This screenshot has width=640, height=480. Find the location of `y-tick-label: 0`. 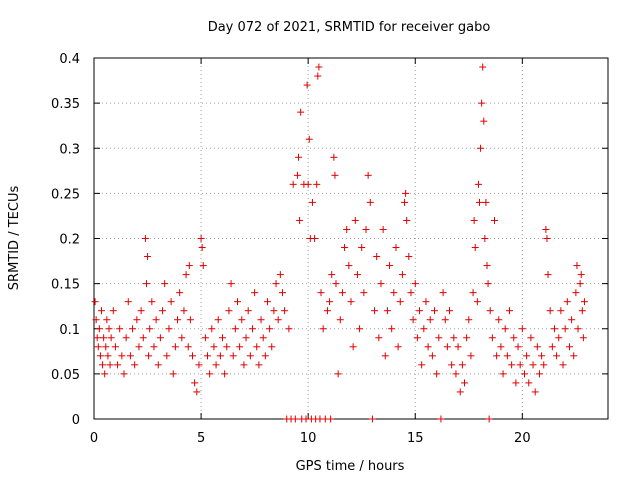

y-tick-label: 0 is located at coordinates (76, 420).